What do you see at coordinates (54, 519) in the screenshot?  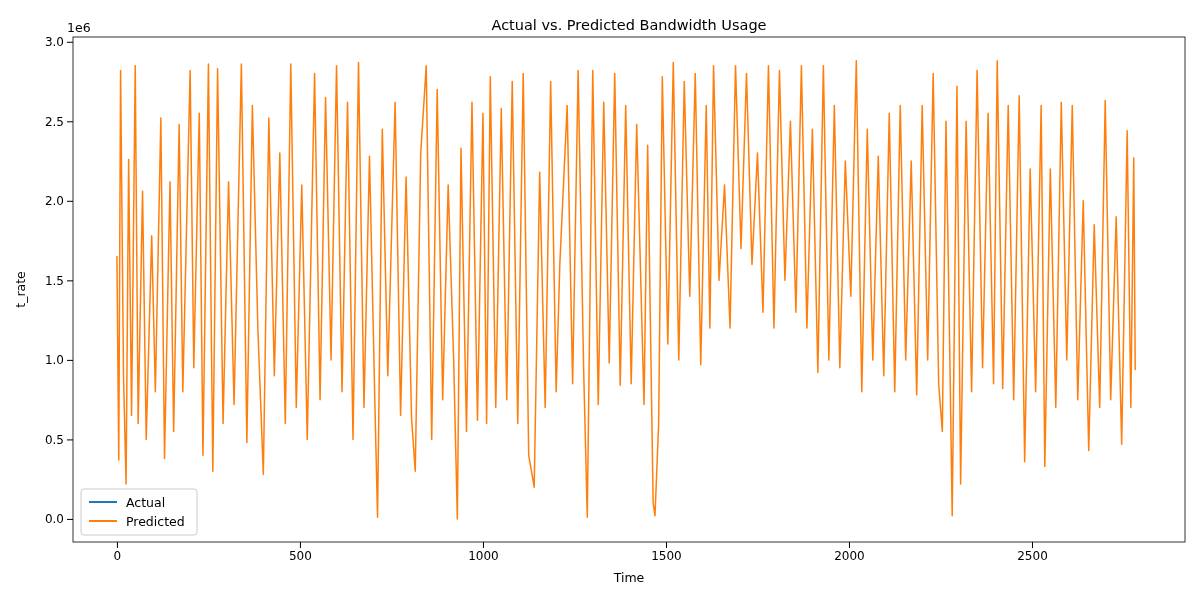 I see `y-tick-label: 0.0` at bounding box center [54, 519].